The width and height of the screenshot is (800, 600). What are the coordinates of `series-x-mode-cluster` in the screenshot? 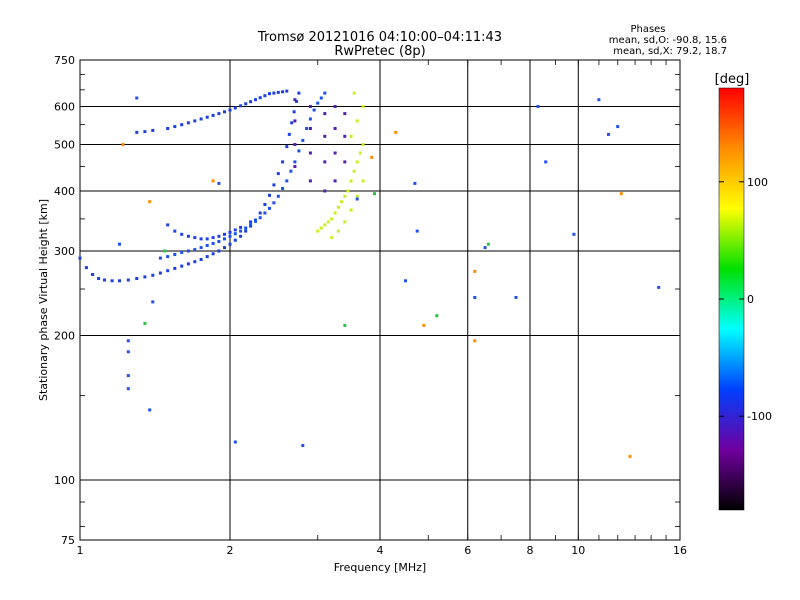 It's located at (340, 165).